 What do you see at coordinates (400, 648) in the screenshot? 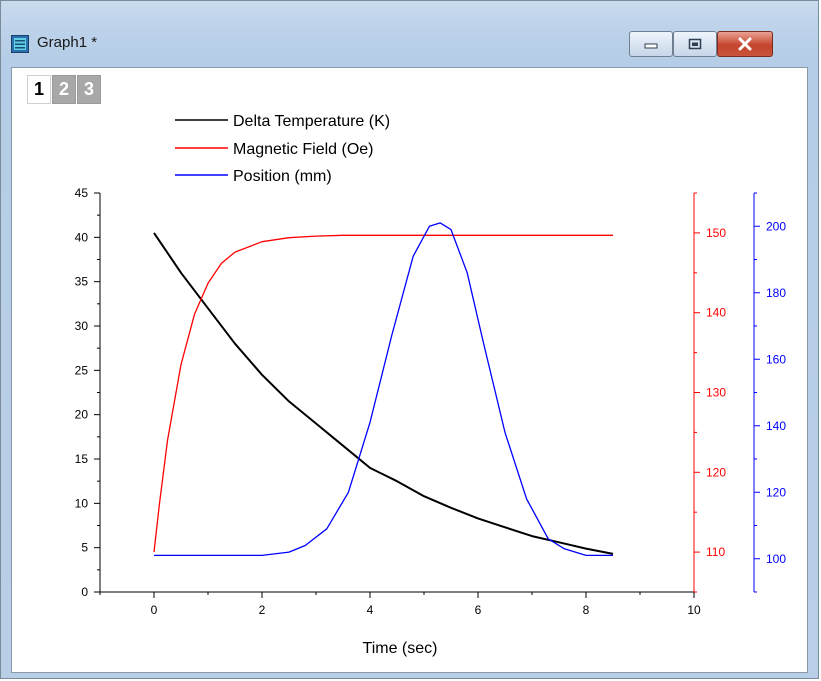
I see `x-axis-title: Time (sec)` at bounding box center [400, 648].